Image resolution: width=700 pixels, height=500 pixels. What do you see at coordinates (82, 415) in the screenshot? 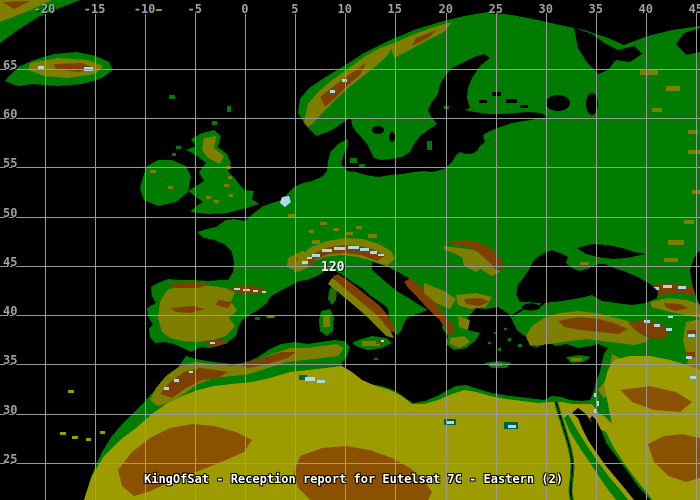
I see `atlantic-islands` at bounding box center [82, 415].